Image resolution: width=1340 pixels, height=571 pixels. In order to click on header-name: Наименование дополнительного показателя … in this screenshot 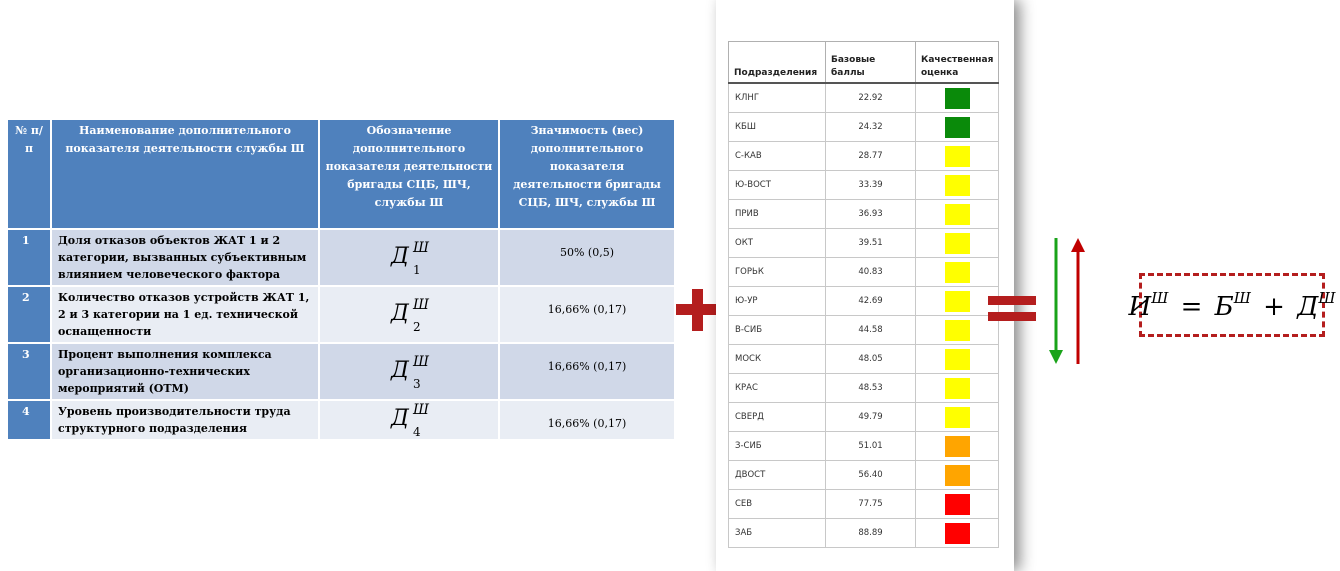, I will do `click(185, 174)`.